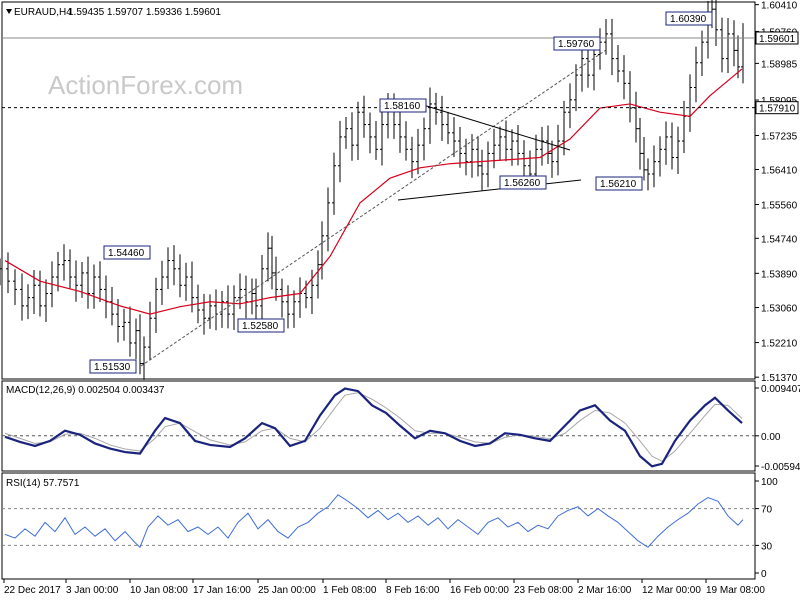 The height and width of the screenshot is (600, 800). I want to click on price-callout-label: 1.60390, so click(688, 19).